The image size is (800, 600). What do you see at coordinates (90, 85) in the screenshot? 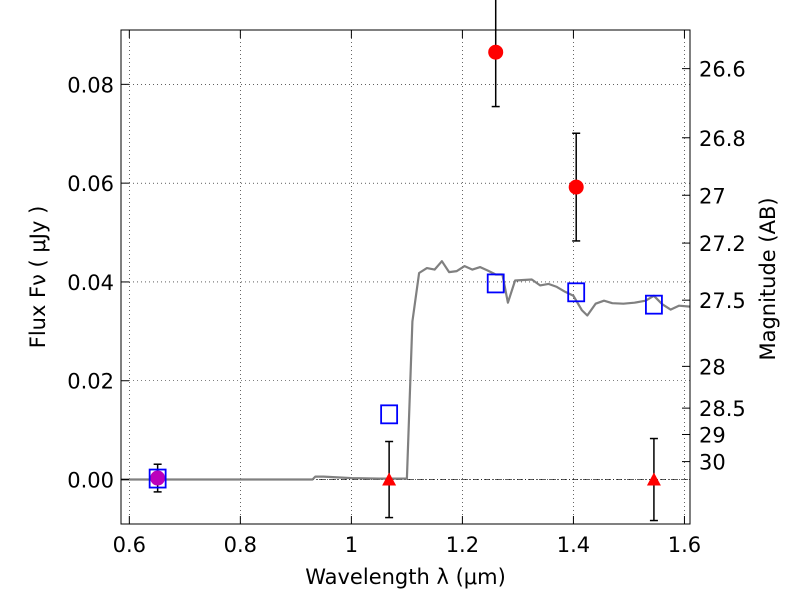
I see `y-tick-label: 0.08` at bounding box center [90, 85].